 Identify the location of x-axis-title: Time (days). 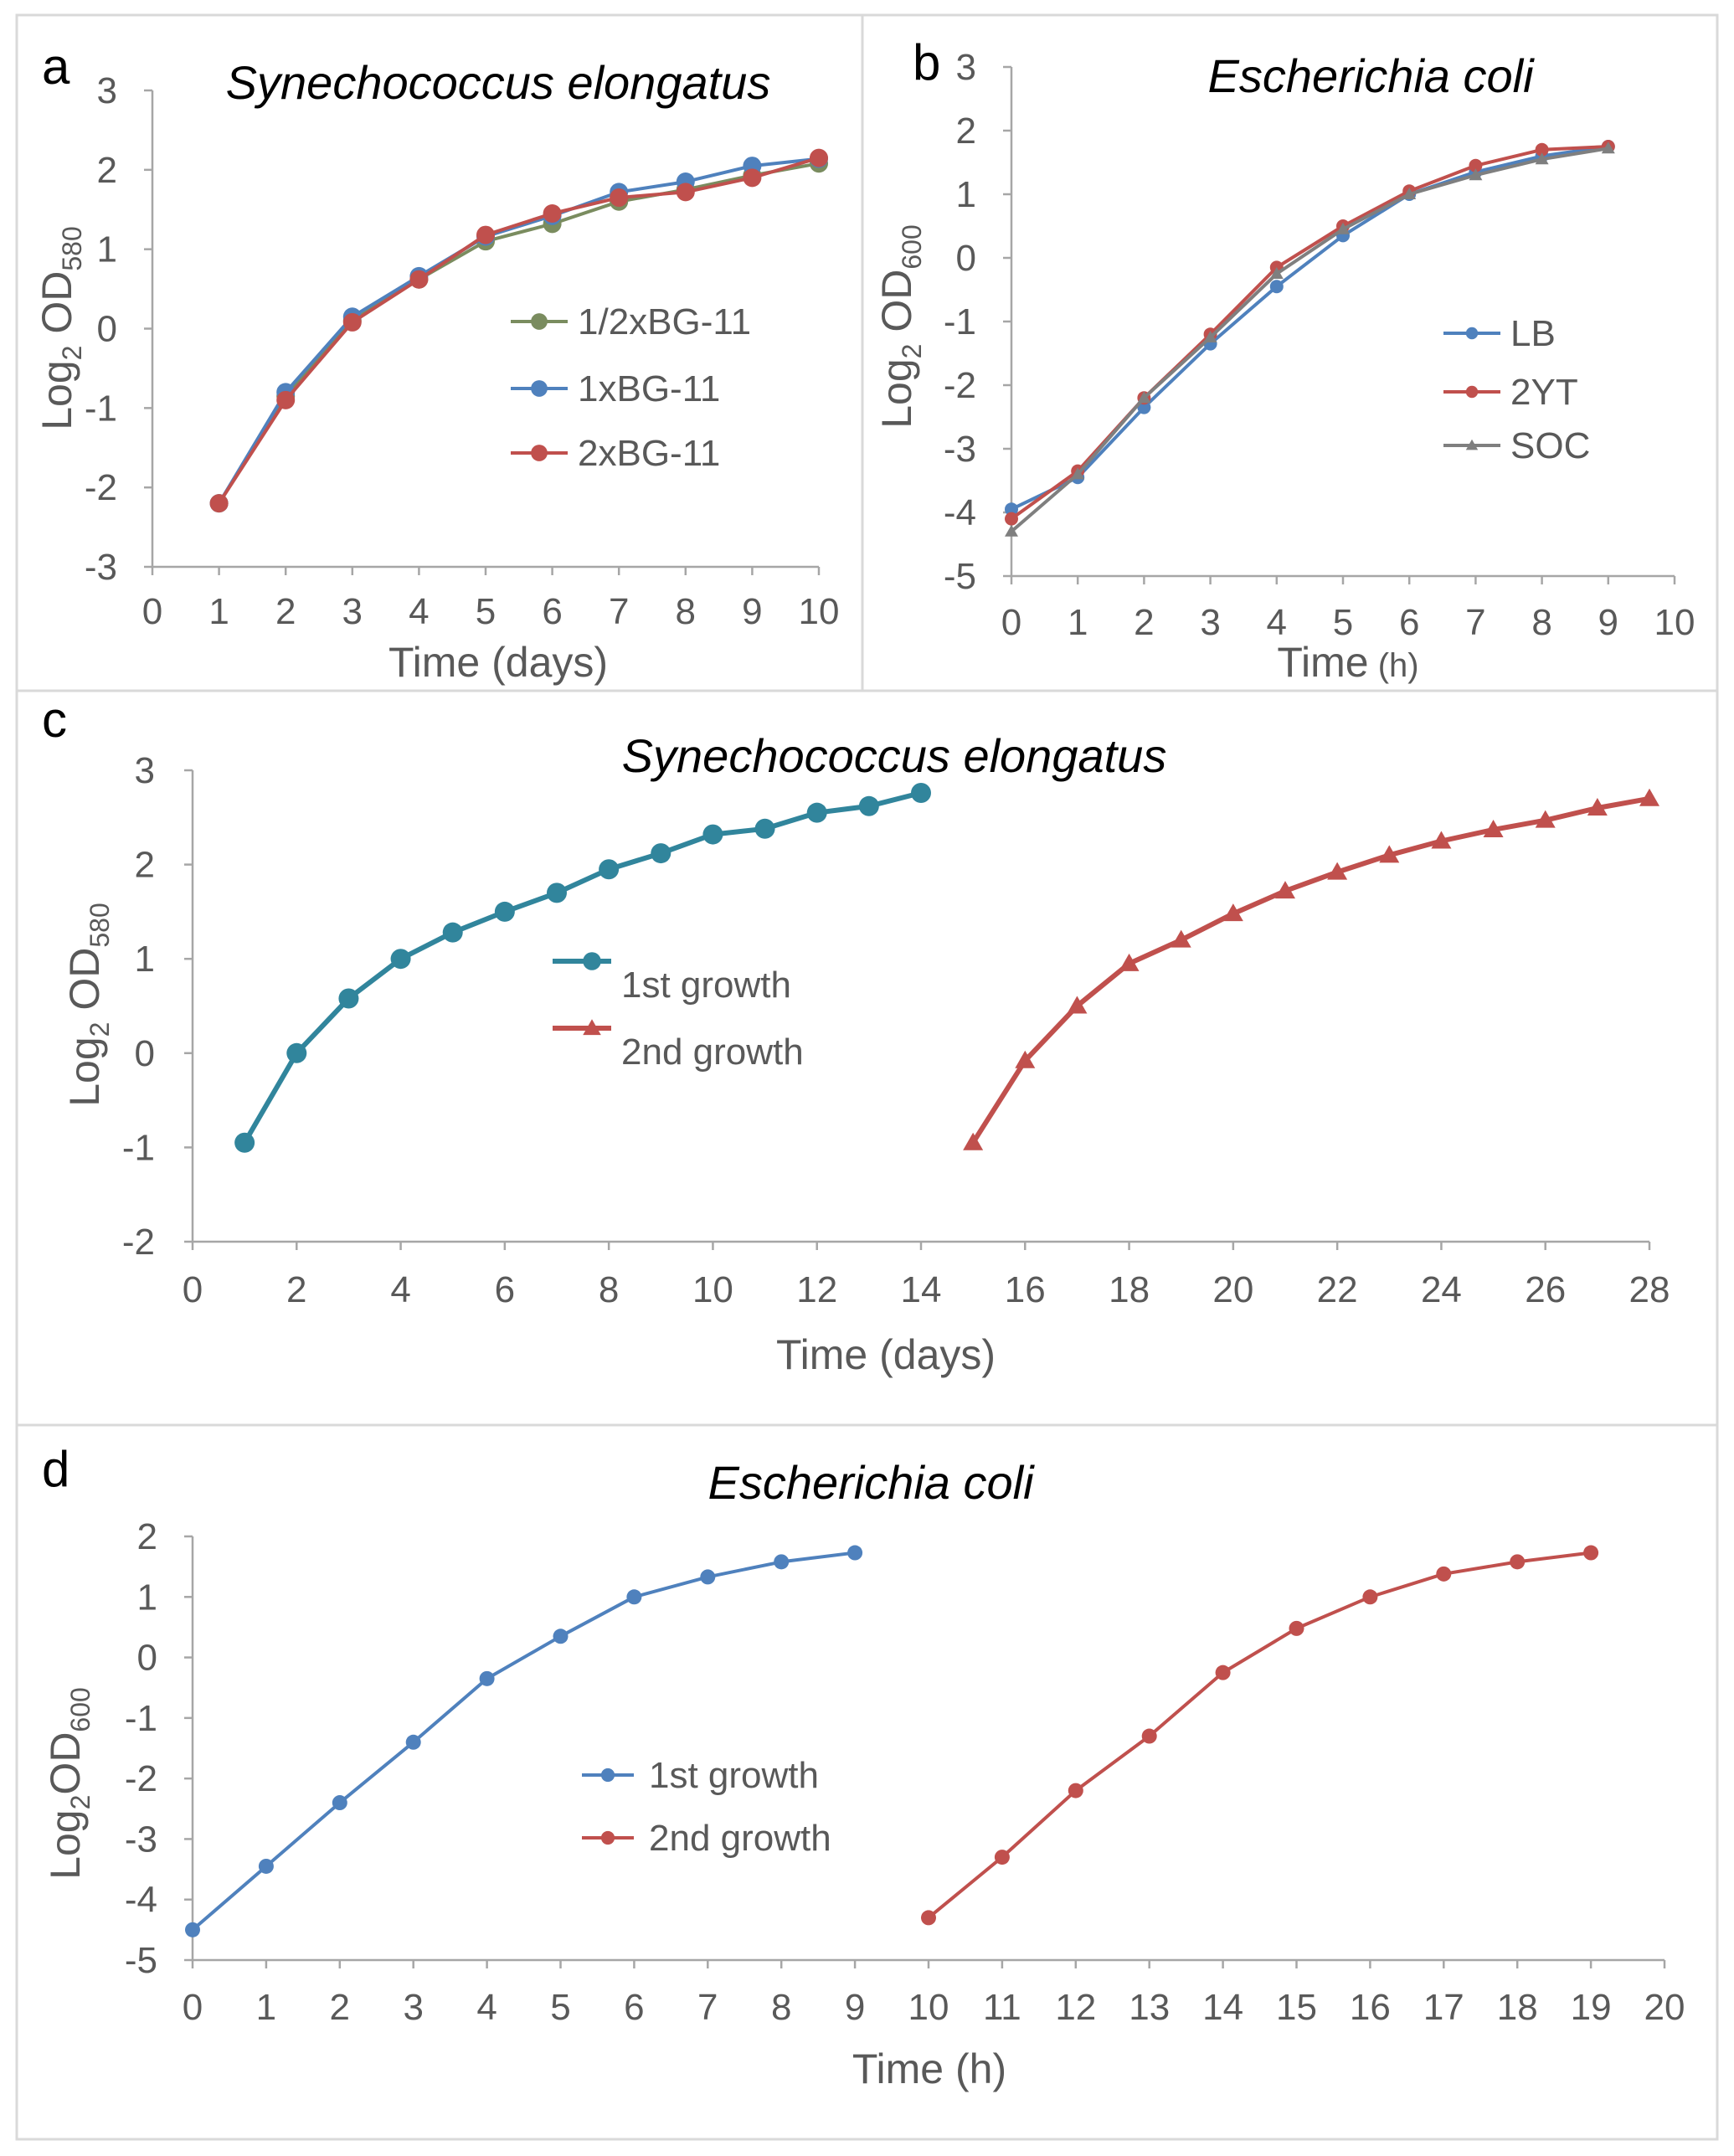
(498, 662).